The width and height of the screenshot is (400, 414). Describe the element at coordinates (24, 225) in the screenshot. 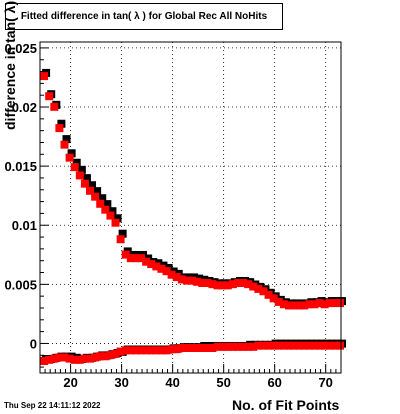

I see `y-tick-label: 0.01` at that location.